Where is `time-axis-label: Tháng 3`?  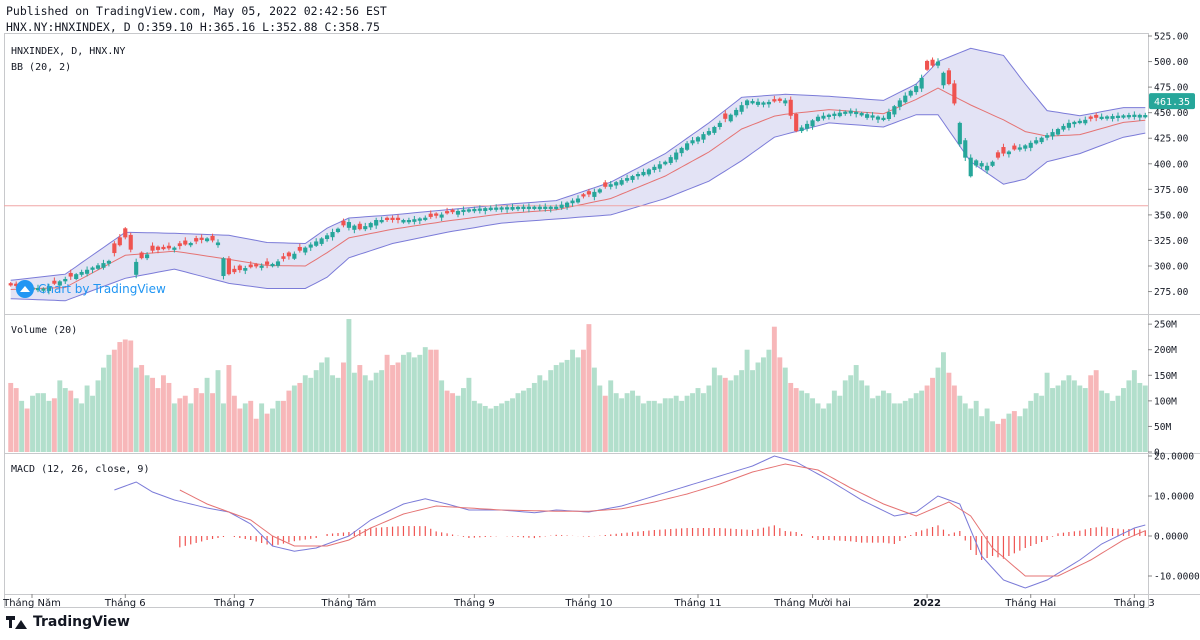
time-axis-label: Tháng 3 is located at coordinates (1134, 603).